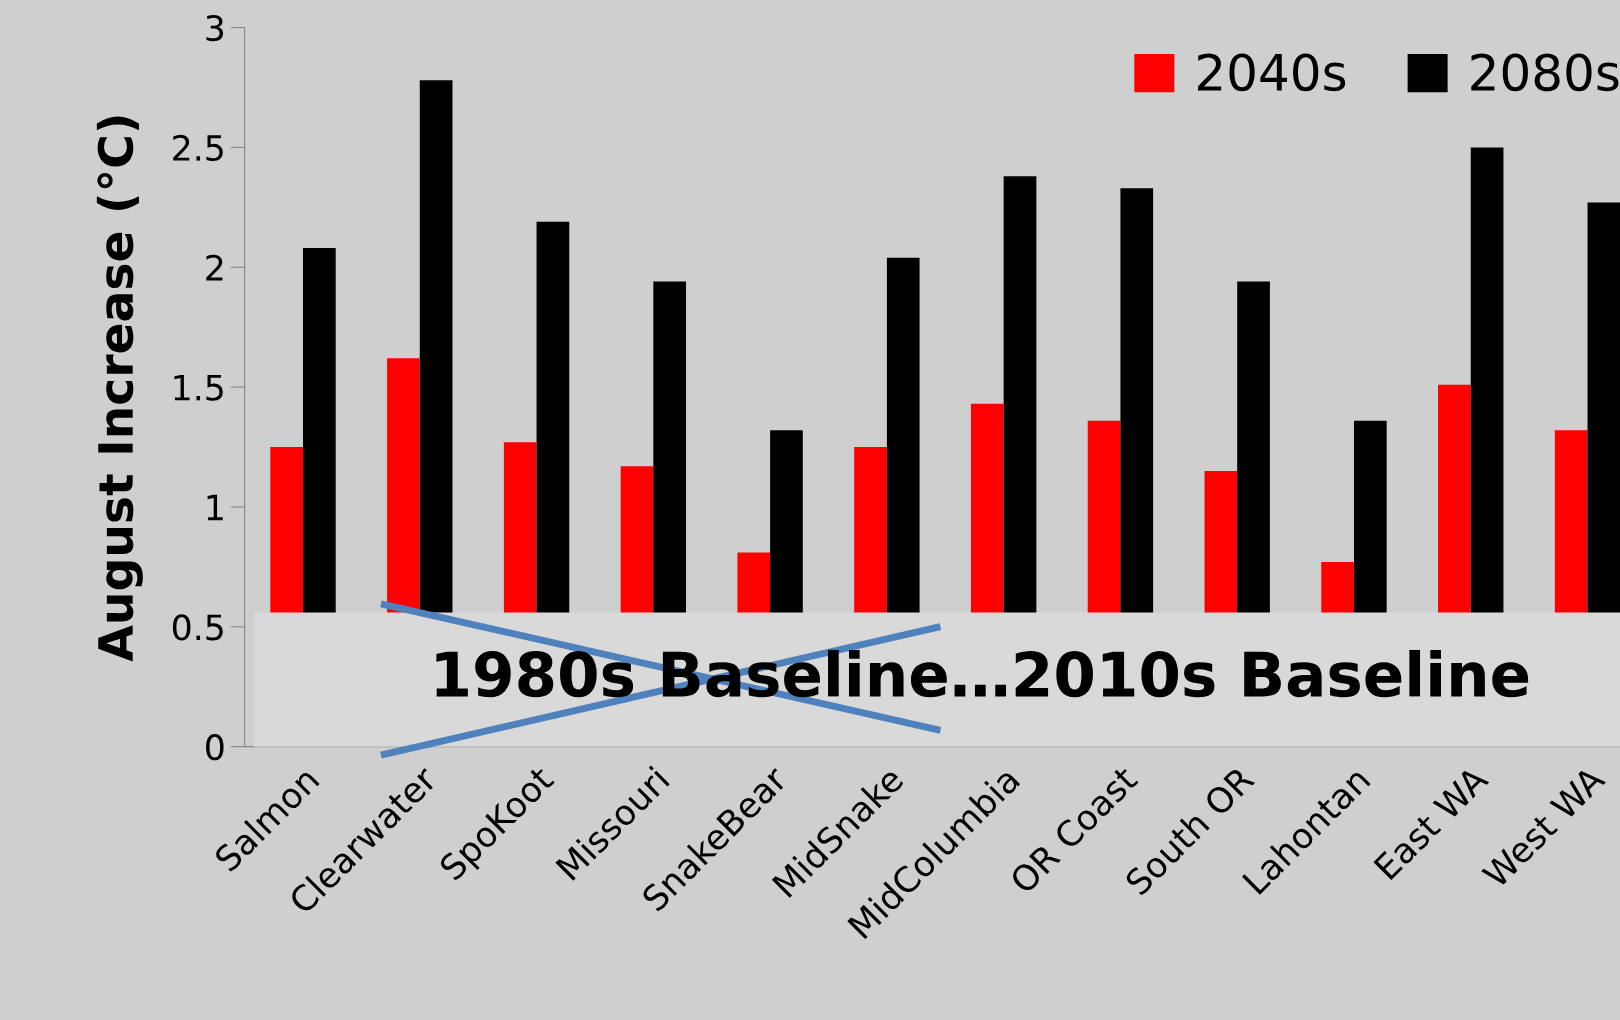  What do you see at coordinates (215, 507) in the screenshot?
I see `y-tick-label: 1` at bounding box center [215, 507].